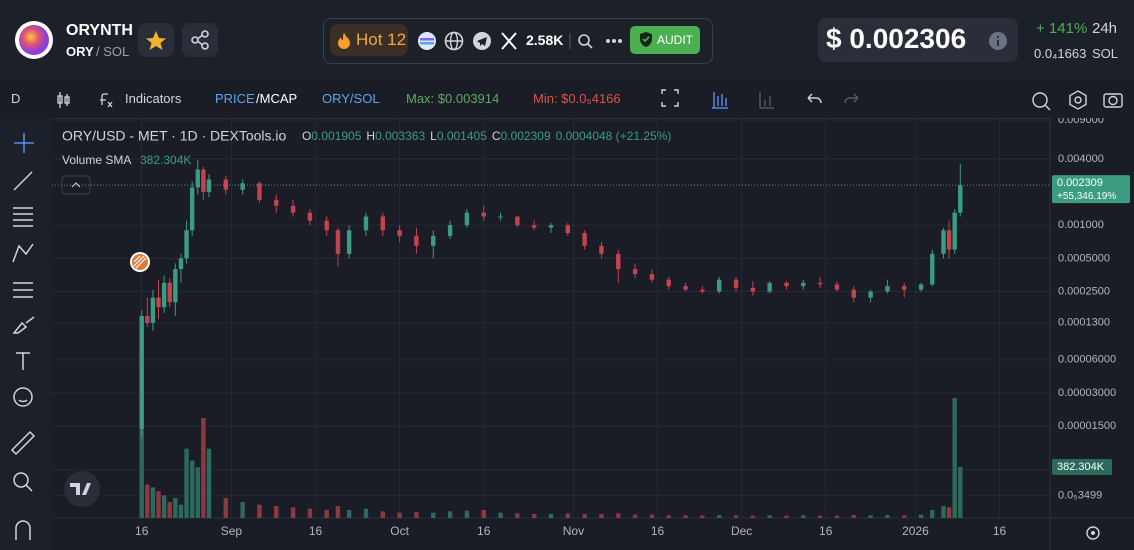 The height and width of the screenshot is (550, 1134). What do you see at coordinates (140, 262) in the screenshot?
I see `event-marker` at bounding box center [140, 262].